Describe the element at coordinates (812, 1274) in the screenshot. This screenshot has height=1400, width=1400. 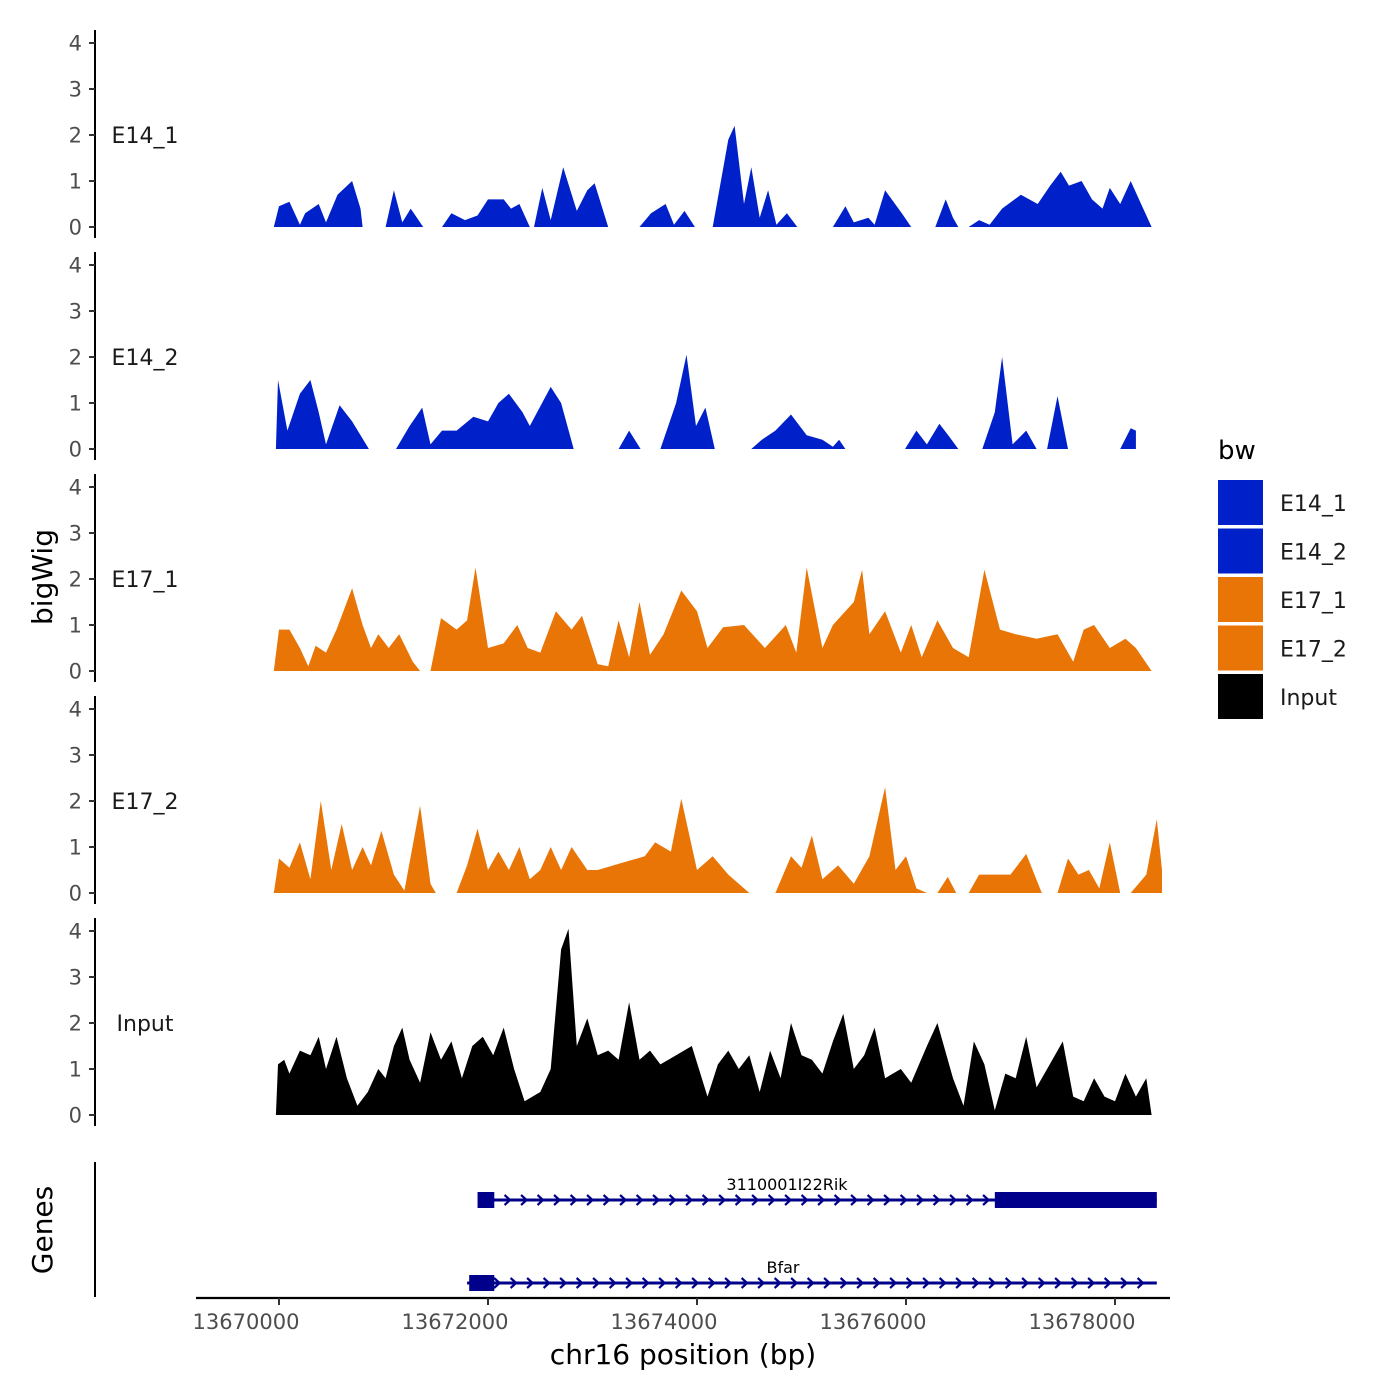
I see `gene-Bfar: Bfar` at that location.